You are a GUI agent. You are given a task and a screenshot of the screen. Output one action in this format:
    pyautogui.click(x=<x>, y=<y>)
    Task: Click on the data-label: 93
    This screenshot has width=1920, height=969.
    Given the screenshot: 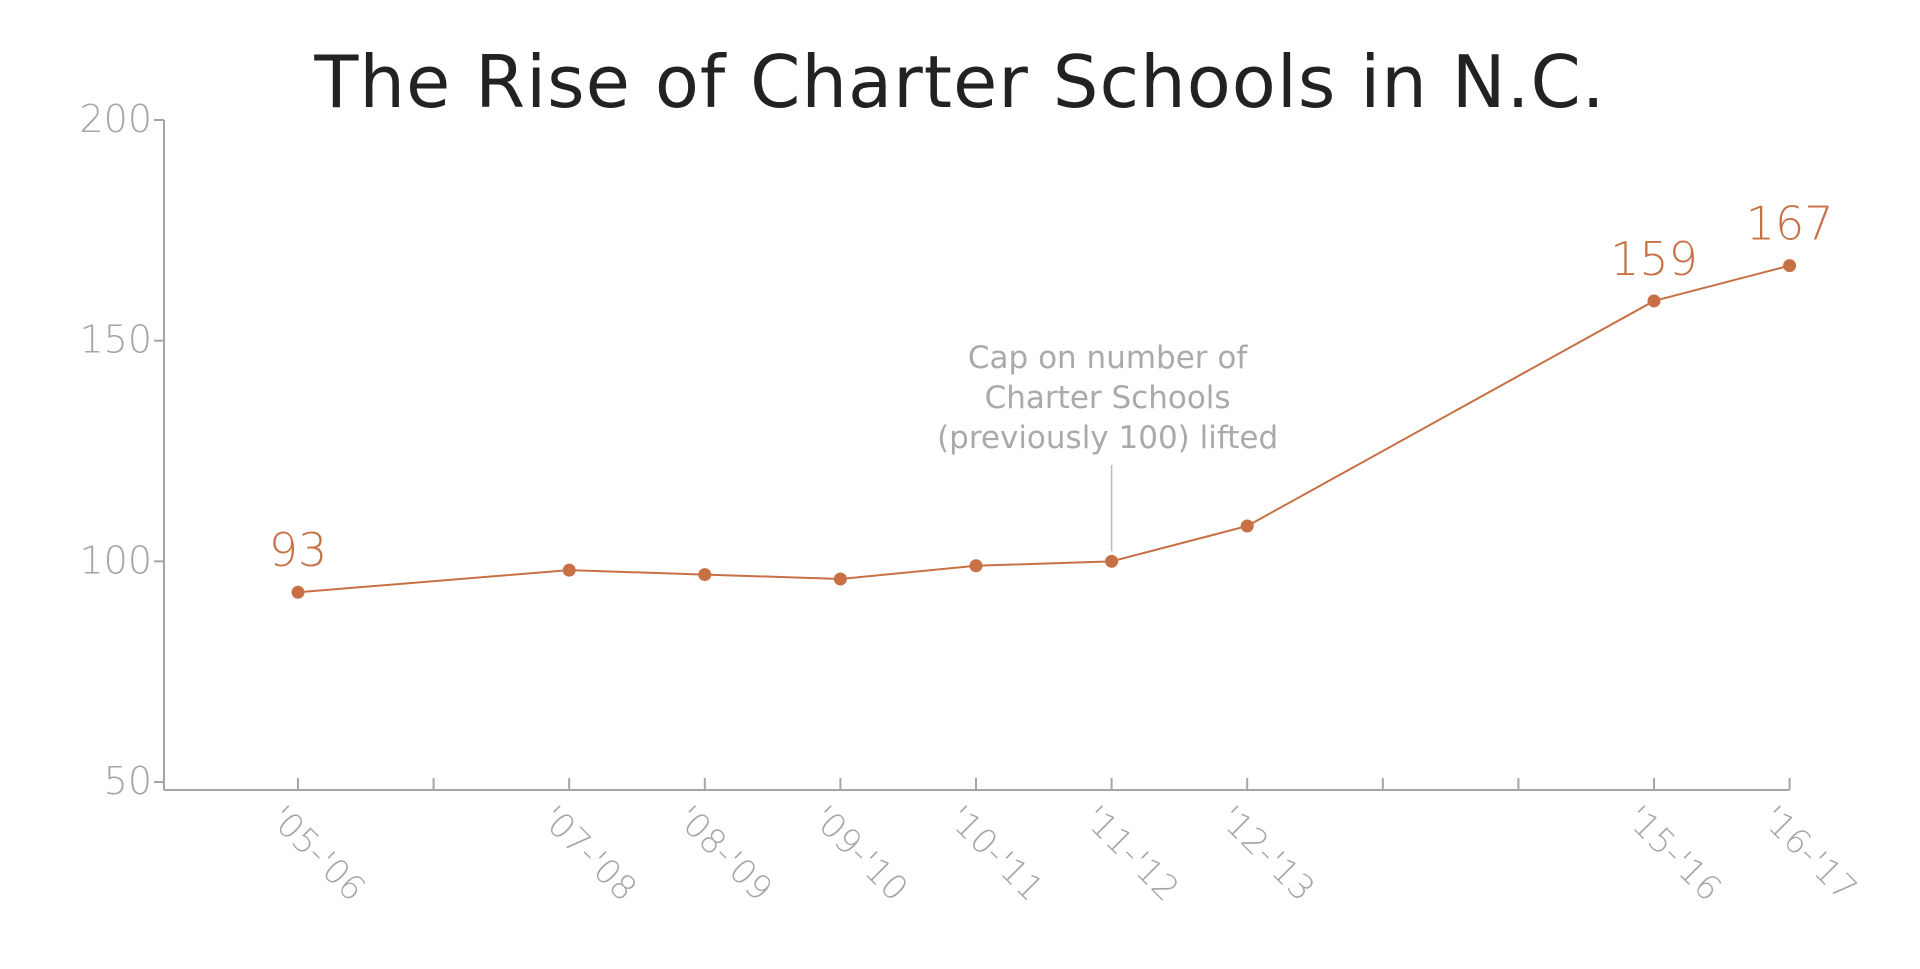 What is the action you would take?
    pyautogui.click(x=298, y=550)
    